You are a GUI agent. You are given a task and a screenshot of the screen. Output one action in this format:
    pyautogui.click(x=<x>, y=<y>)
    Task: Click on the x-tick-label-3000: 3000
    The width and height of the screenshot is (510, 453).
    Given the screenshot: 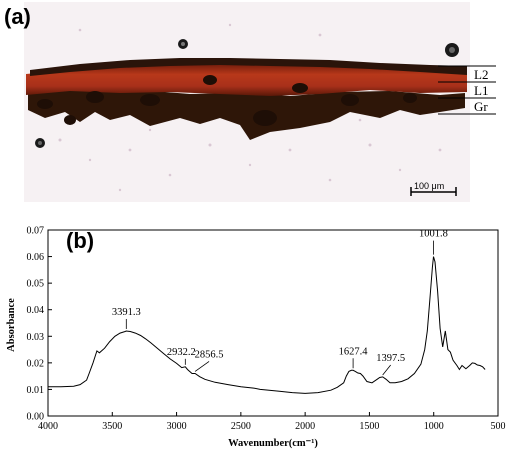 What is the action you would take?
    pyautogui.click(x=177, y=426)
    